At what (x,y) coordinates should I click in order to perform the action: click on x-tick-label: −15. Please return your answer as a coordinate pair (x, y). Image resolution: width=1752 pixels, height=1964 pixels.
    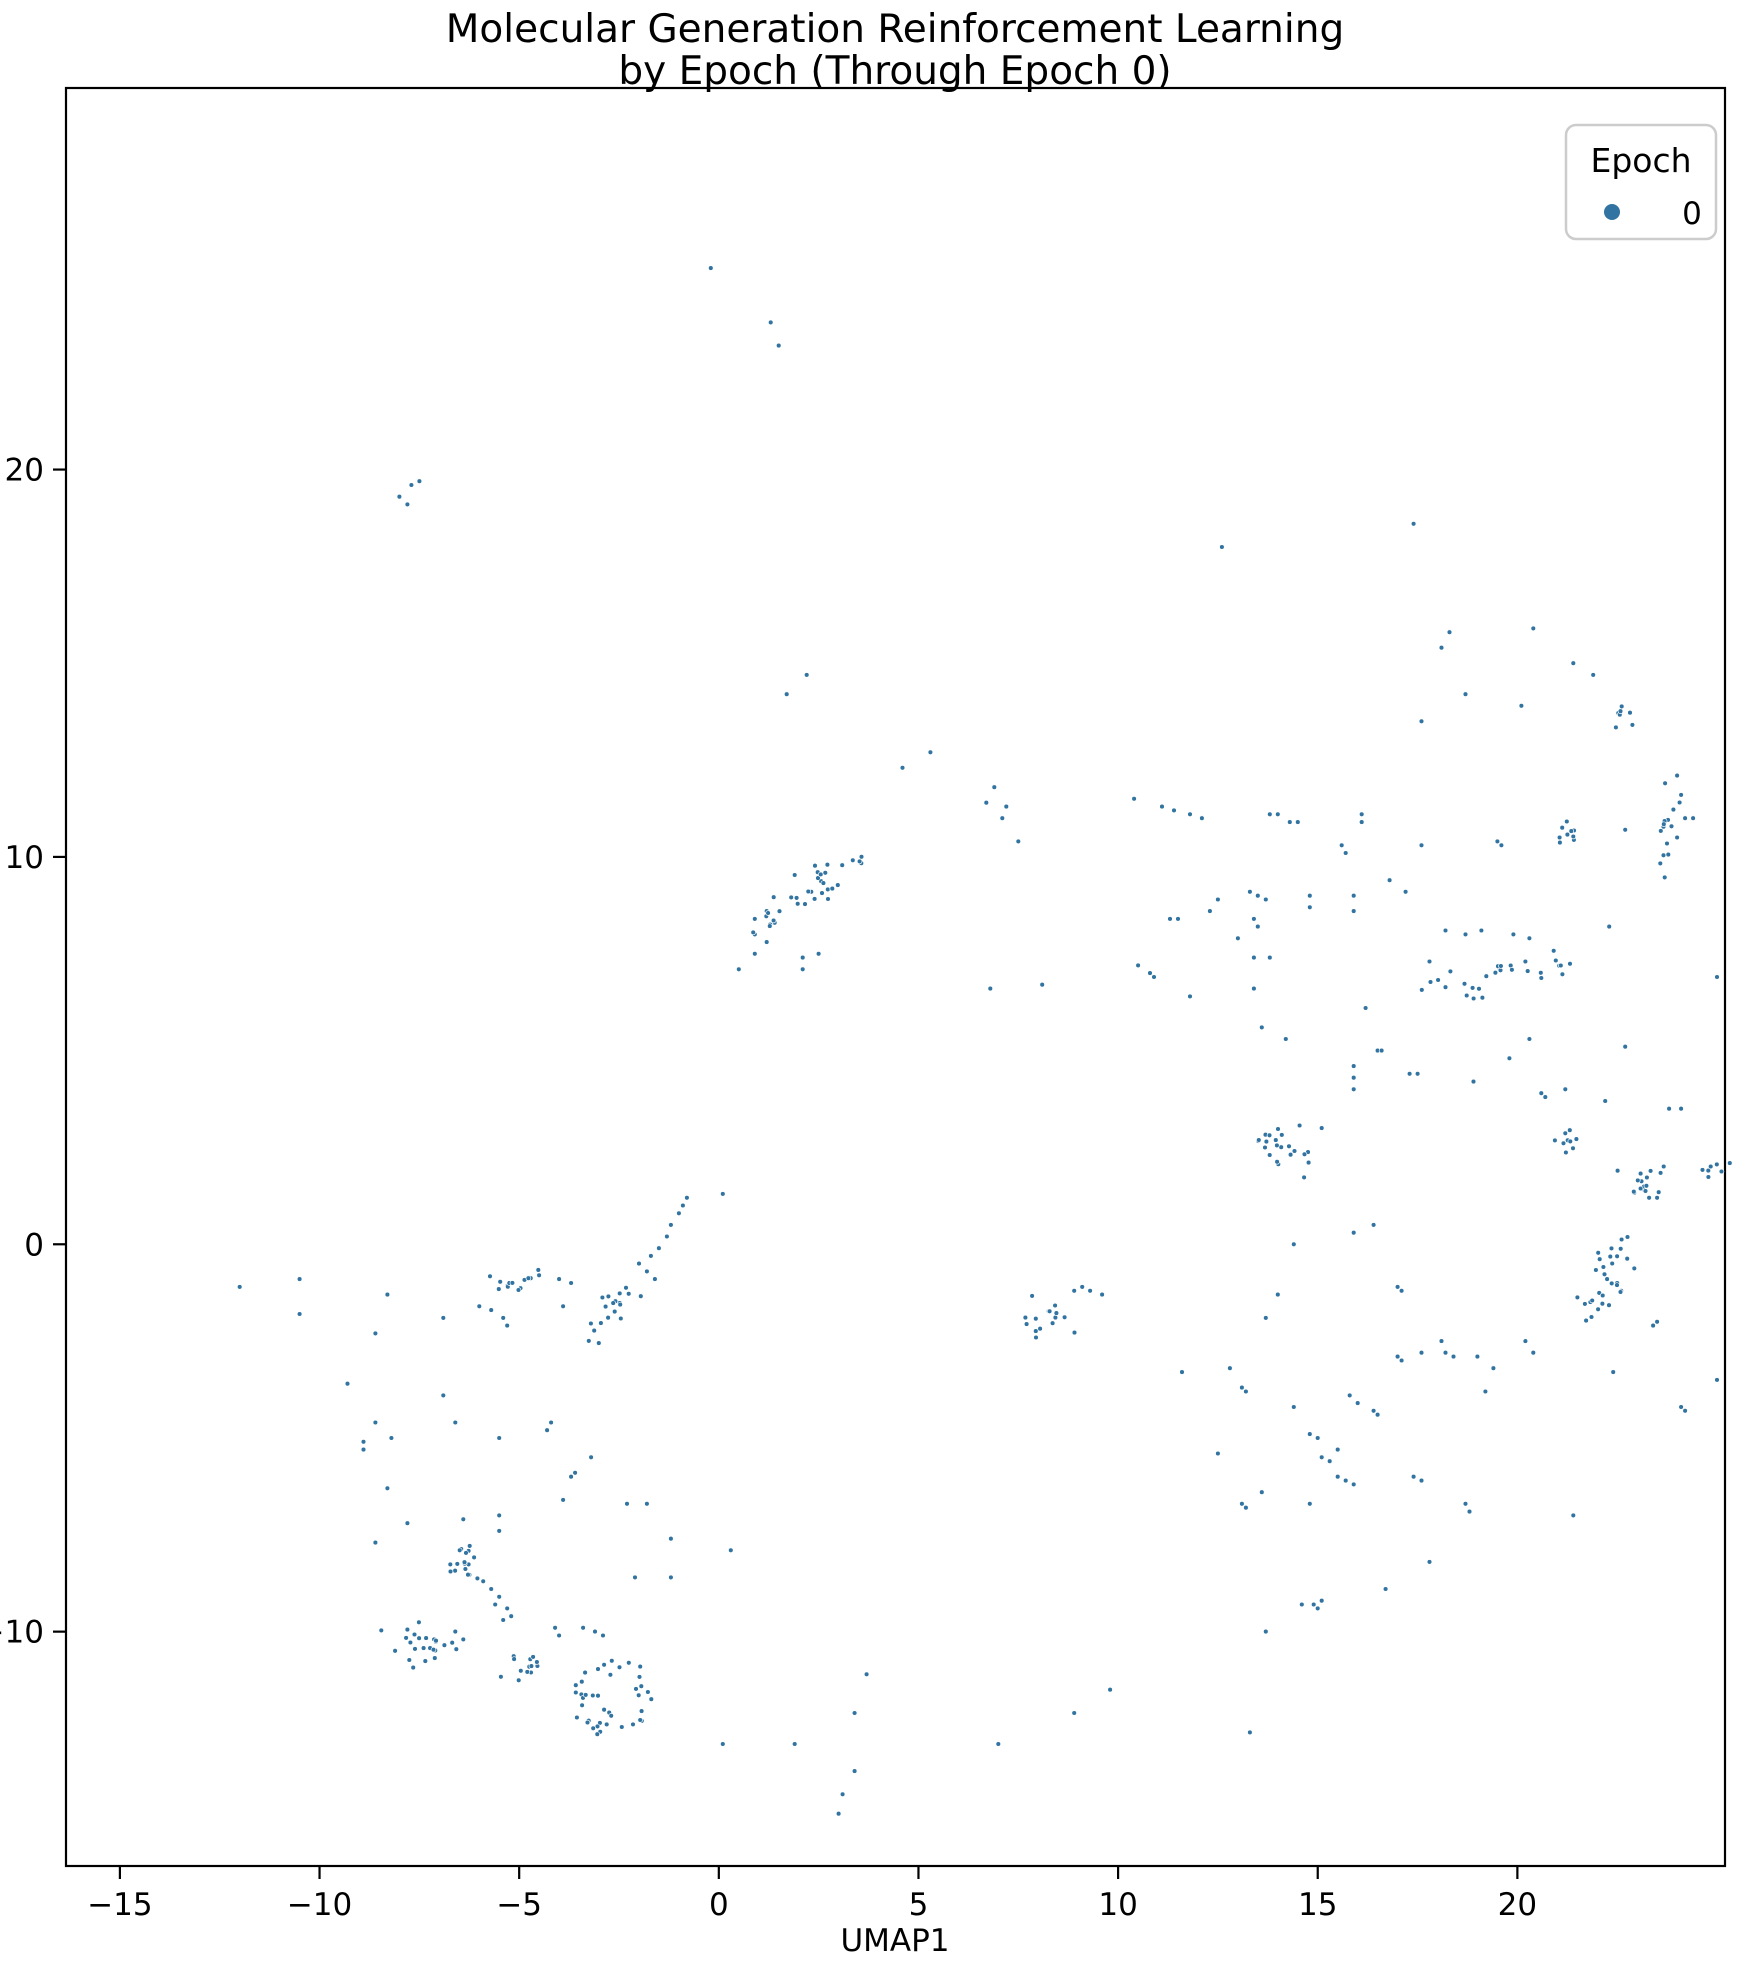
    Looking at the image, I should click on (119, 1905).